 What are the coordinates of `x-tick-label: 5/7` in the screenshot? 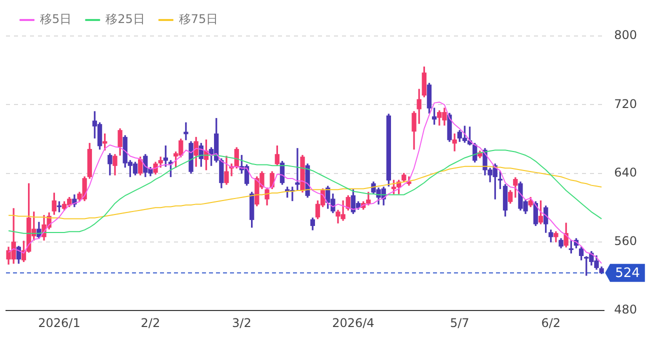 It's located at (460, 323).